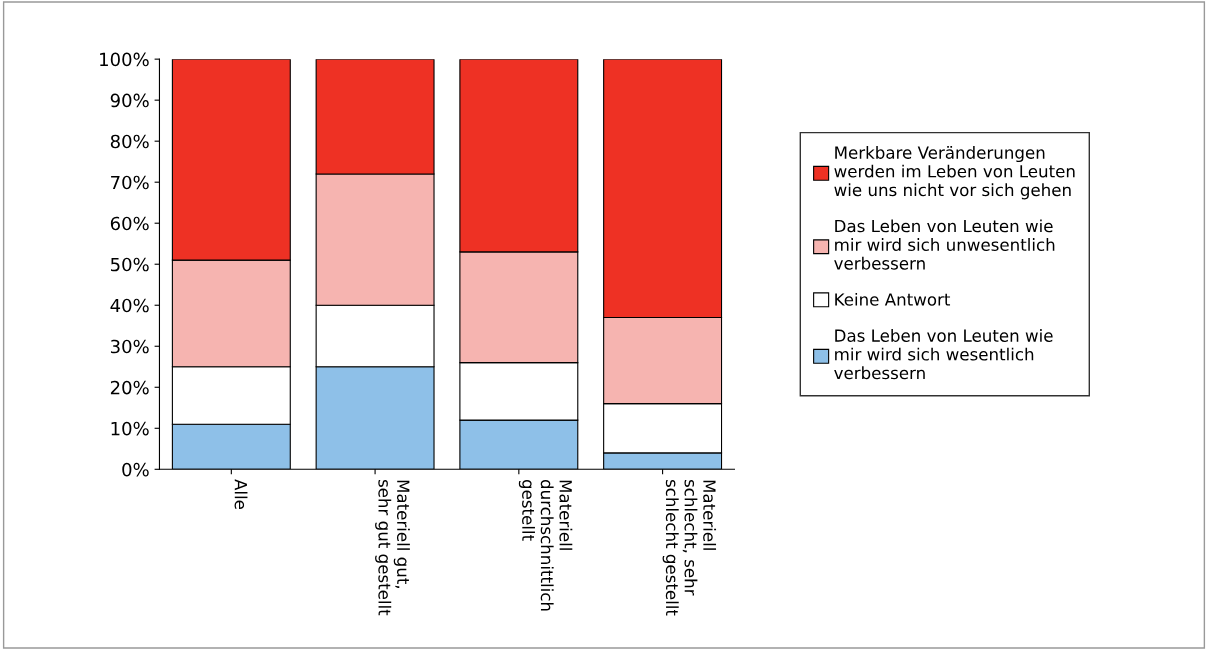 This screenshot has width=1208, height=650. Describe the element at coordinates (392, 547) in the screenshot. I see `x-tick-label: Materiell gut, sehr gut gestellt` at that location.